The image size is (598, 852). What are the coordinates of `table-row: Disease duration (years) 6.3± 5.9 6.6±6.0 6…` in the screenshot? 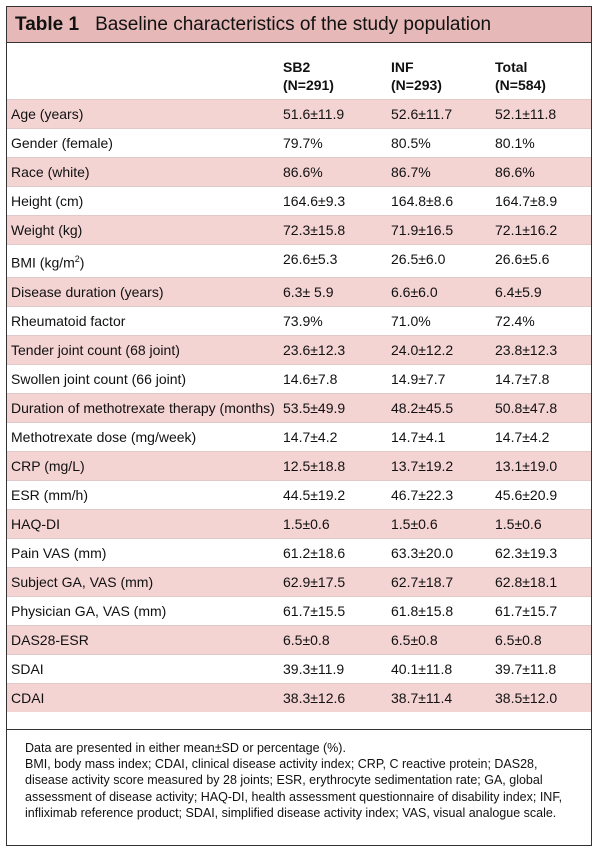 It's located at (299, 291).